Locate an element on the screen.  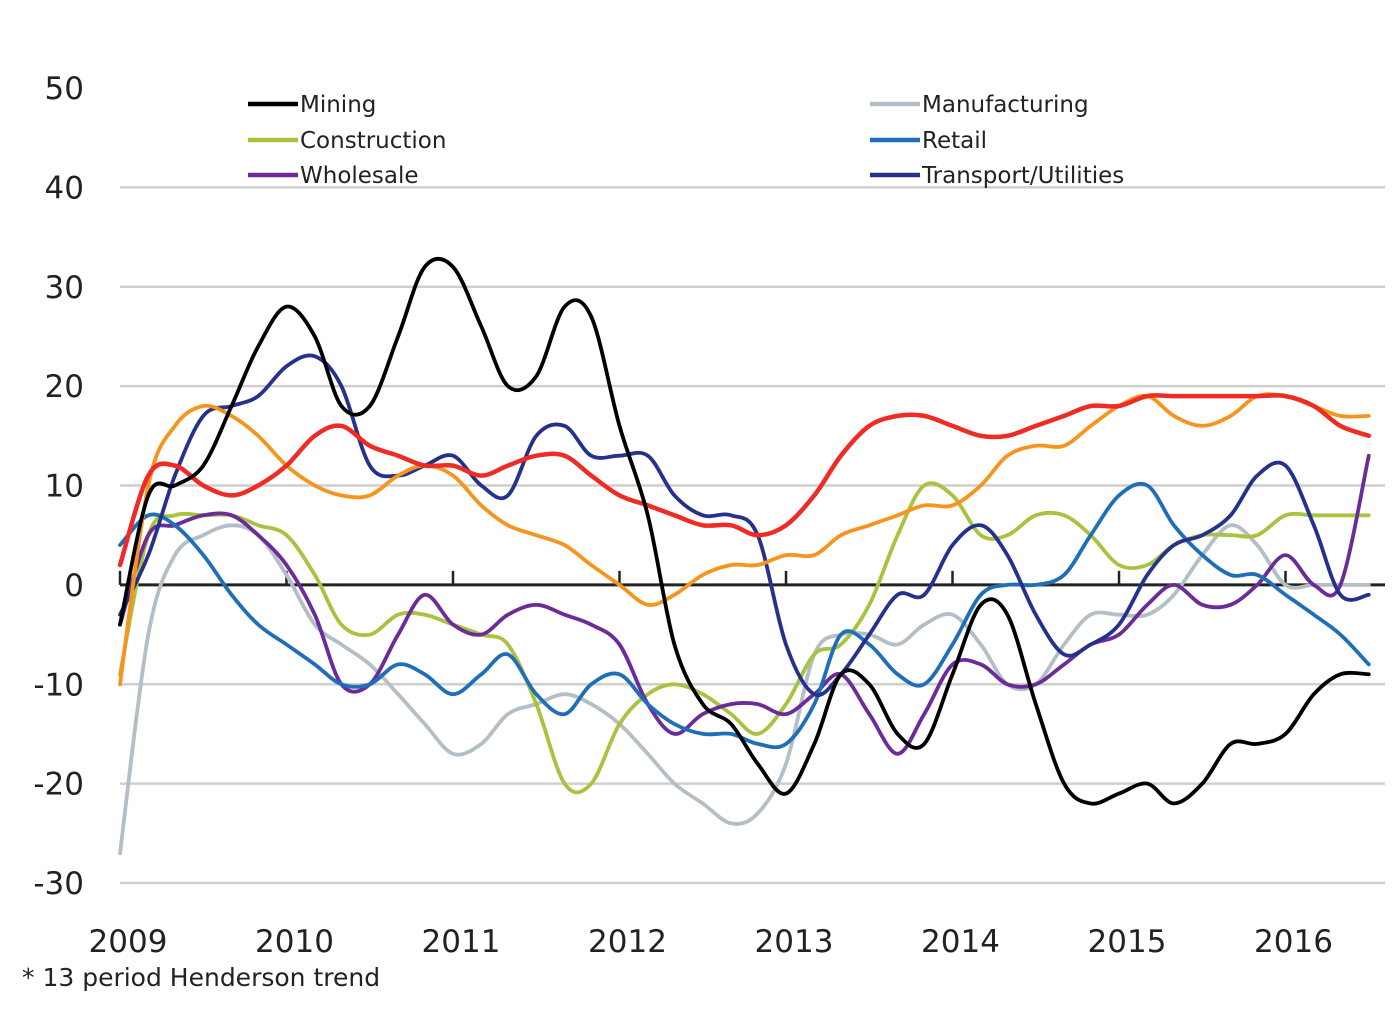
legend-item: Wholesale is located at coordinates (333, 176).